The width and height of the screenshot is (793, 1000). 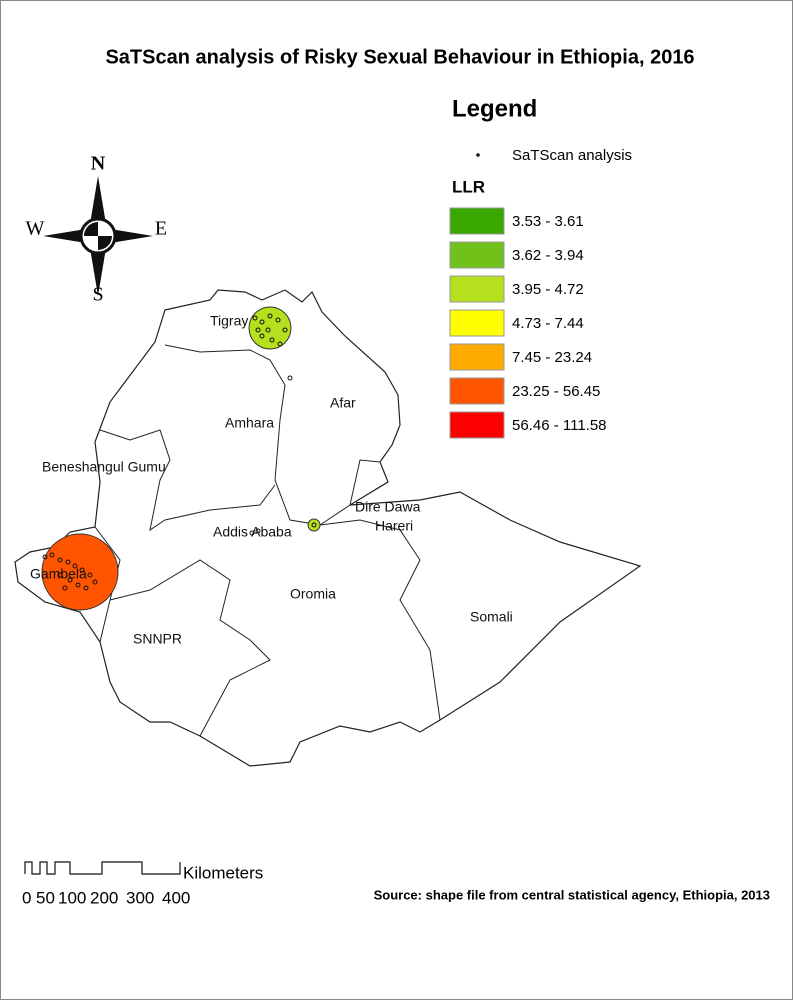 What do you see at coordinates (572, 155) in the screenshot?
I see `legend-point-label: SaTScan analysis` at bounding box center [572, 155].